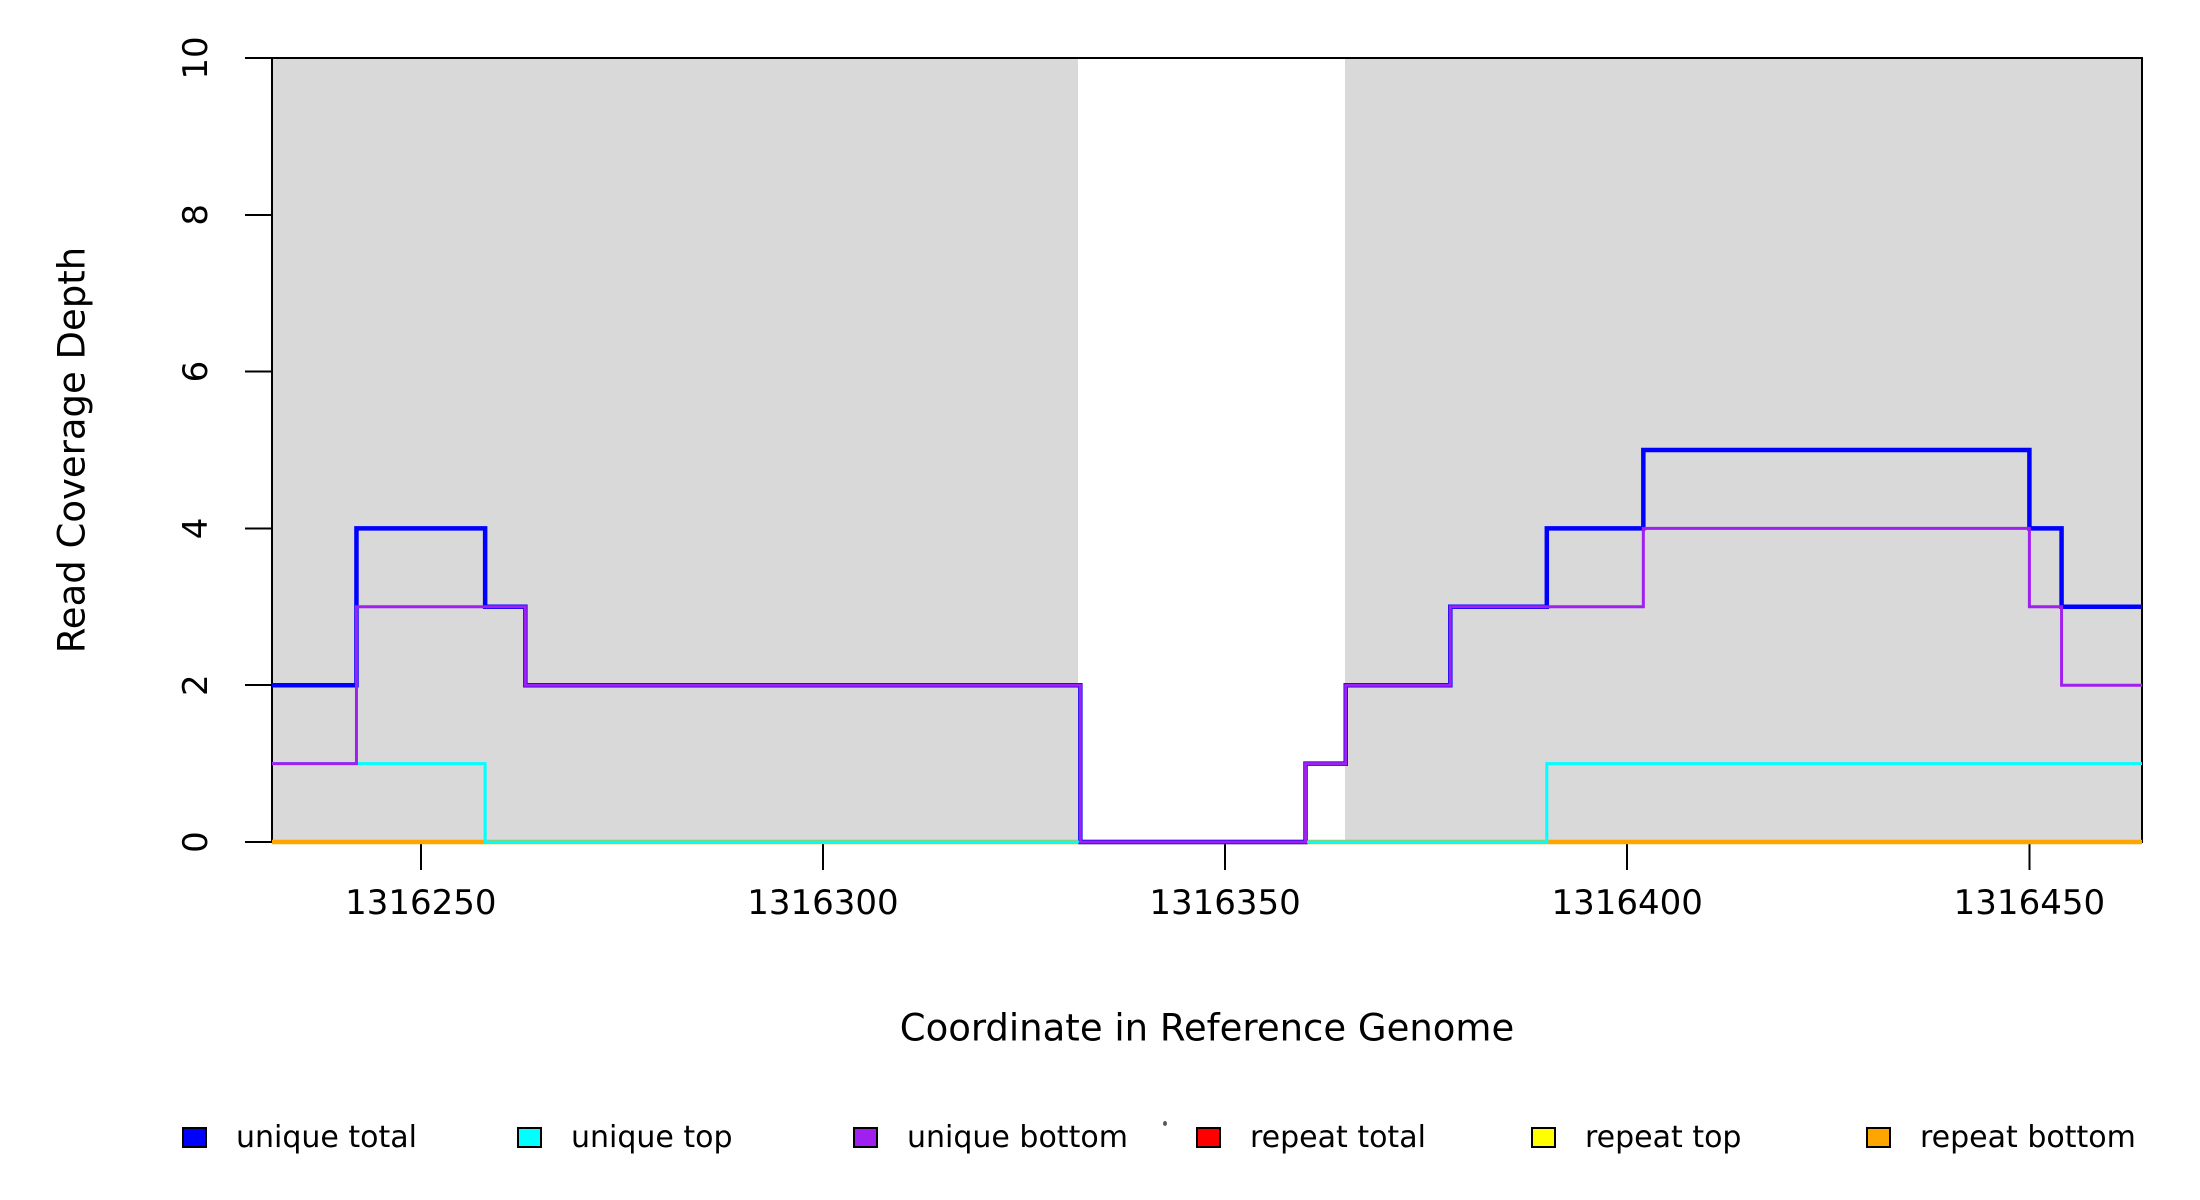  I want to click on legend-item-repeat-top: repeat top, so click(1636, 1137).